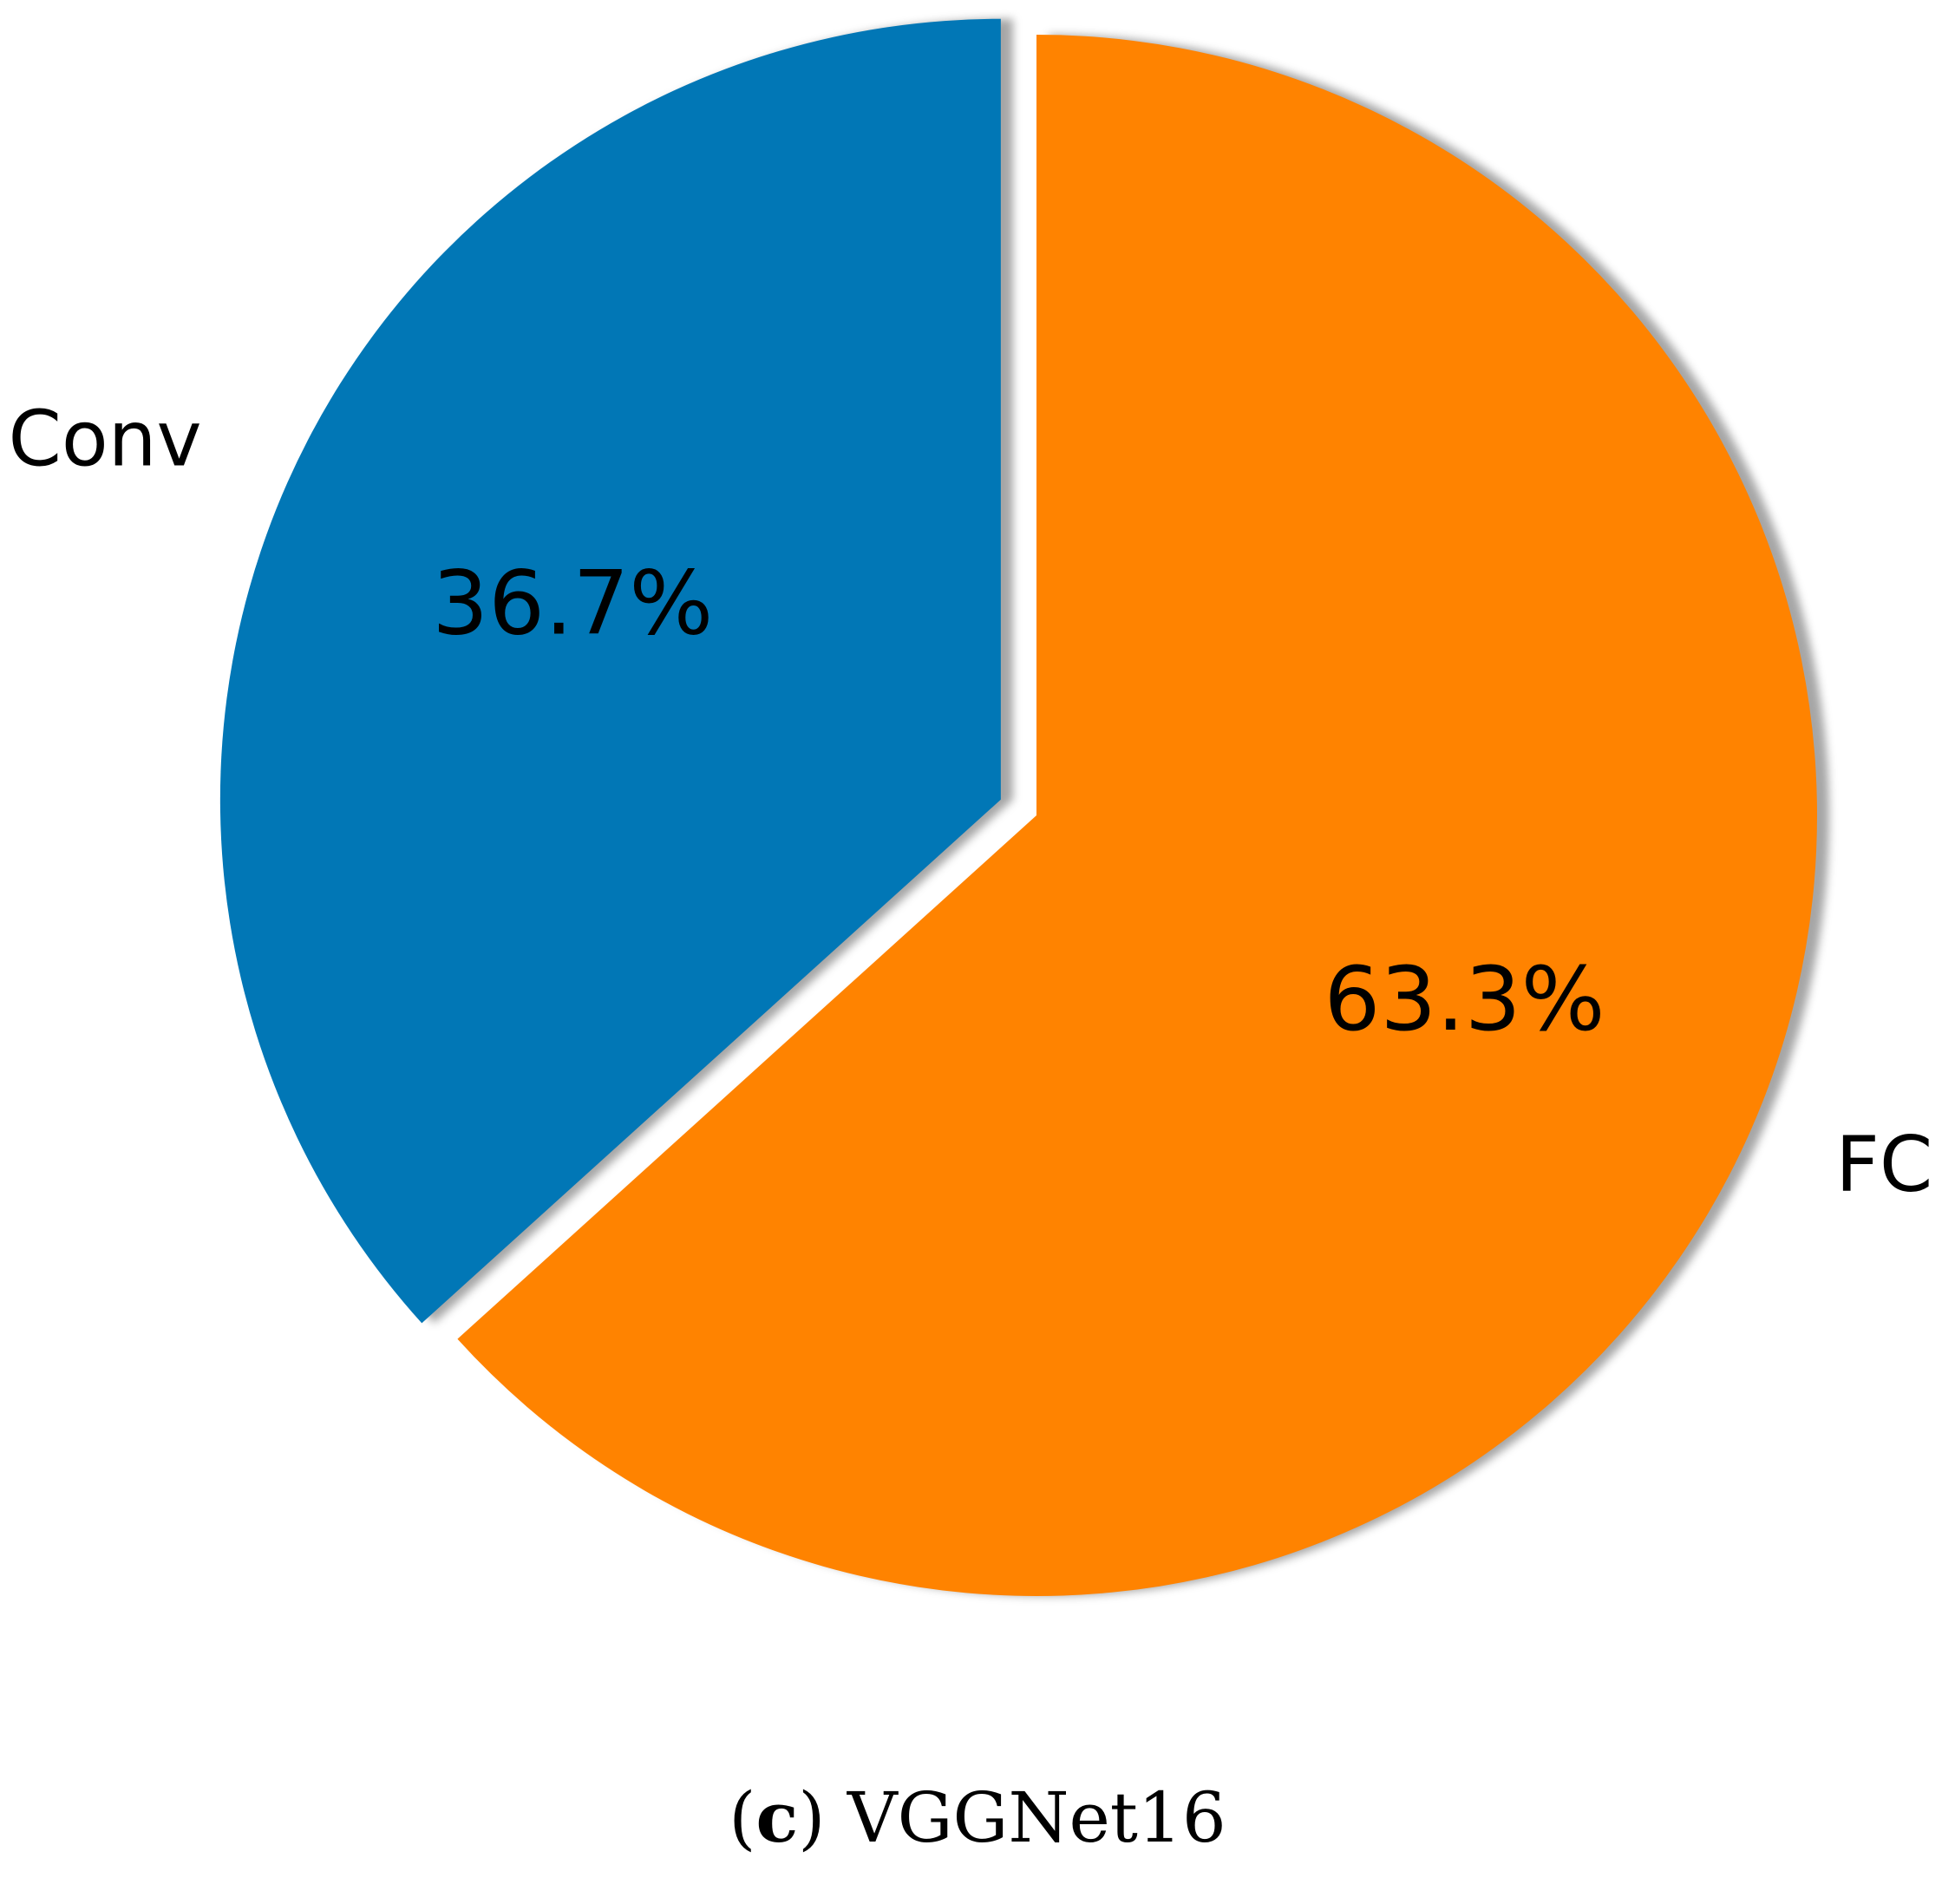  What do you see at coordinates (812, 1817) in the screenshot?
I see `caption-close-paren: )` at bounding box center [812, 1817].